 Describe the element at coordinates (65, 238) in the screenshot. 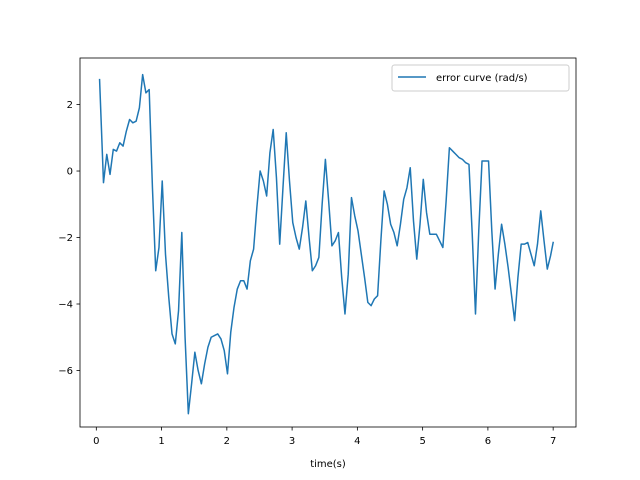

I see `y-tick-label: −2` at that location.